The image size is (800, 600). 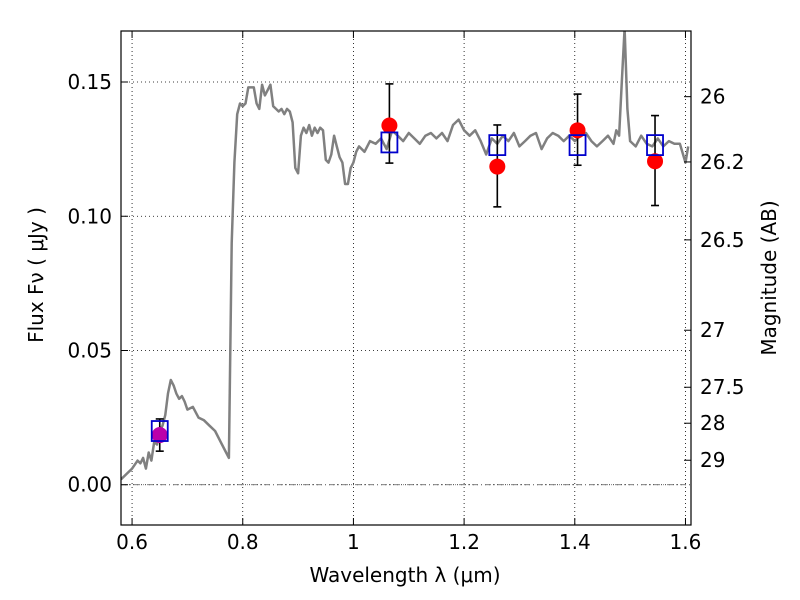 I want to click on x-tick-label: 0.6, so click(x=132, y=542).